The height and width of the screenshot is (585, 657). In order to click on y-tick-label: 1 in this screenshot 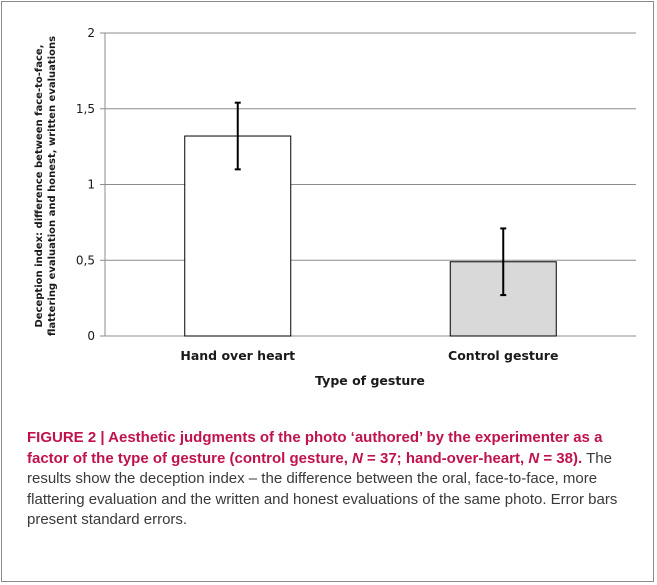, I will do `click(91, 185)`.